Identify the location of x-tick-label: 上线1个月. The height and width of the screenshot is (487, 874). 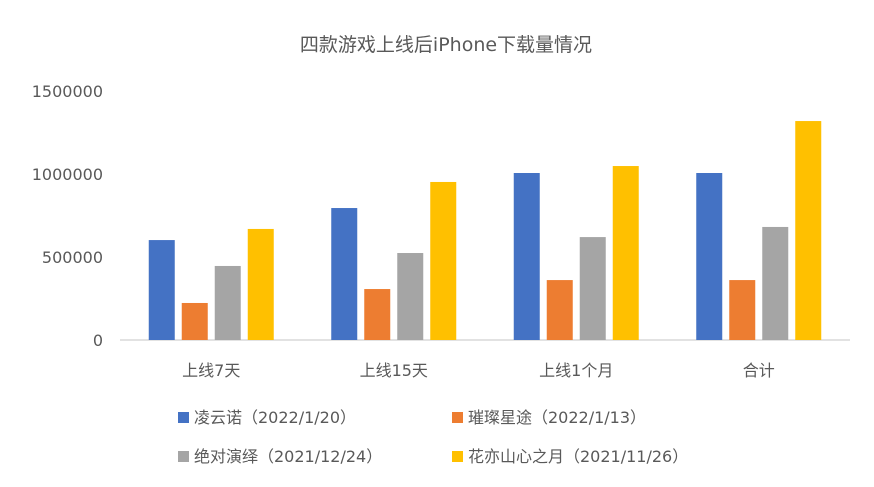
(576, 370).